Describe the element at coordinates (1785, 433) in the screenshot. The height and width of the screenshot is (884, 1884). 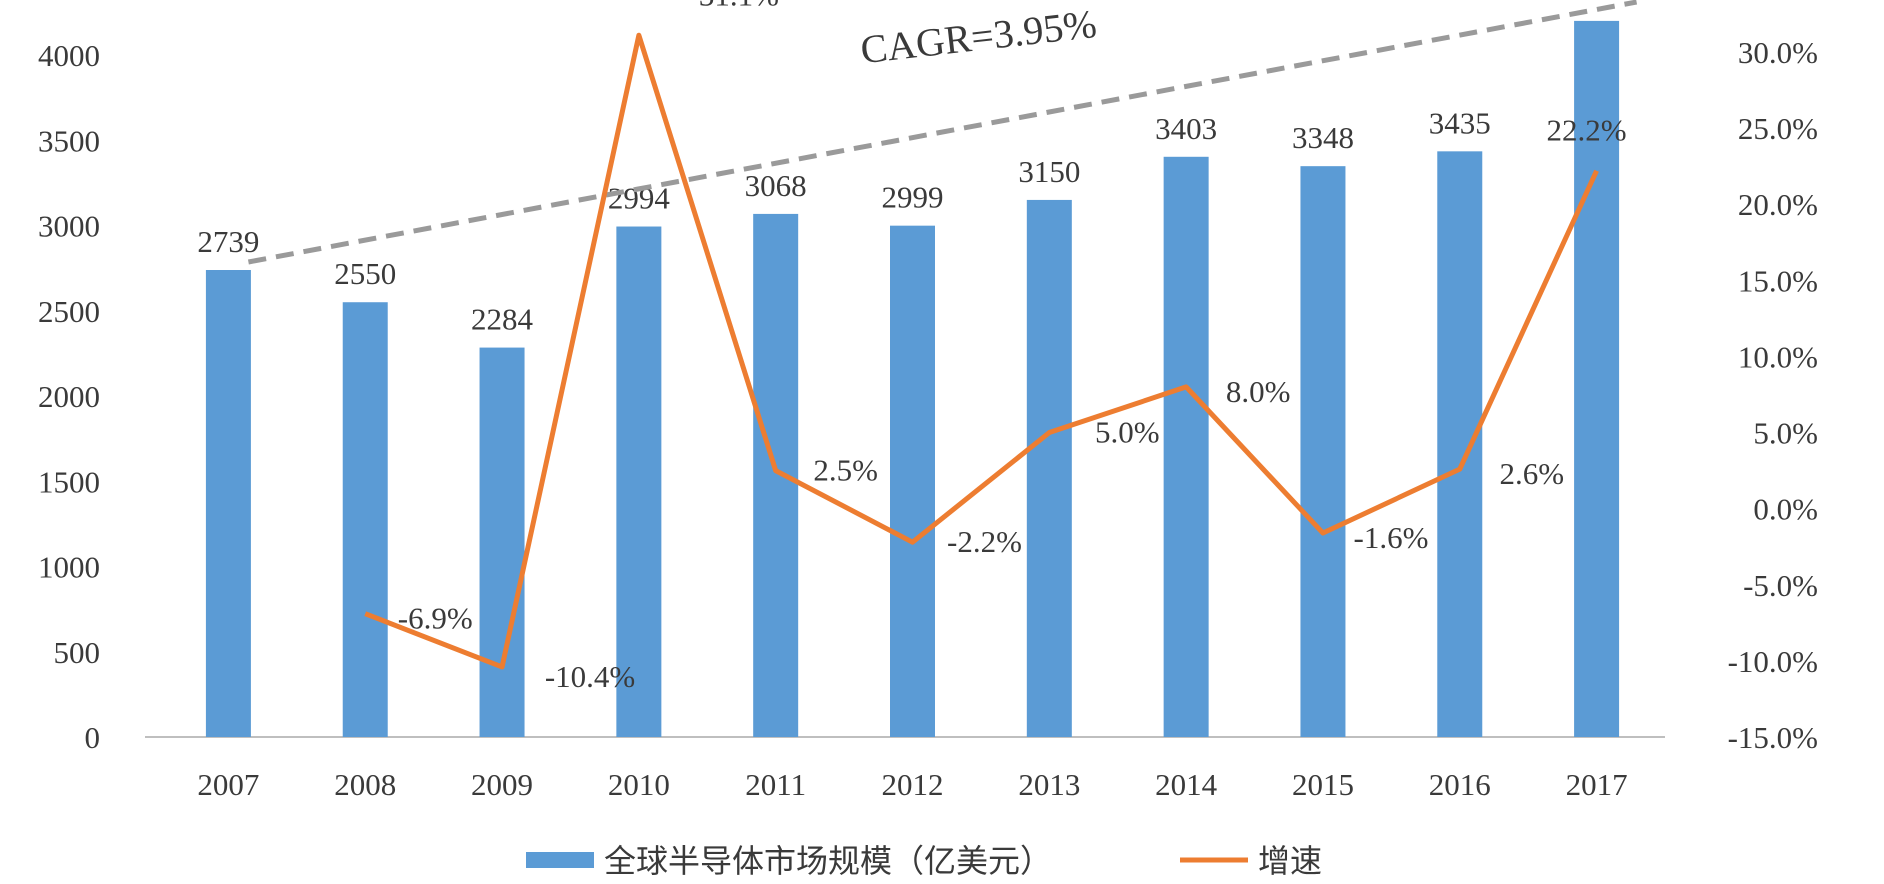
I see `right-axis-tick-label: 5.0%` at that location.